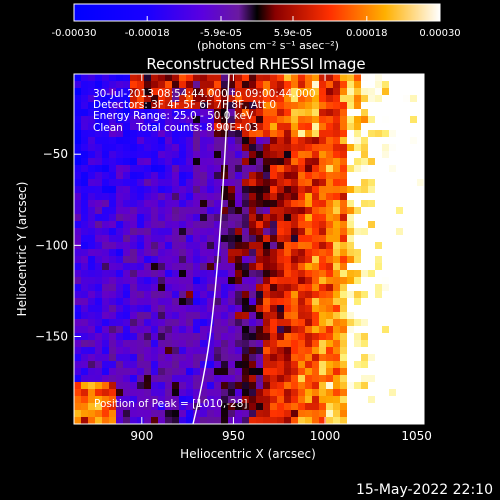  What do you see at coordinates (184, 105) in the screenshot?
I see `info-line-detectors: Detectors: 3F 4F 5F 6F 7F 8F, Att 0` at bounding box center [184, 105].